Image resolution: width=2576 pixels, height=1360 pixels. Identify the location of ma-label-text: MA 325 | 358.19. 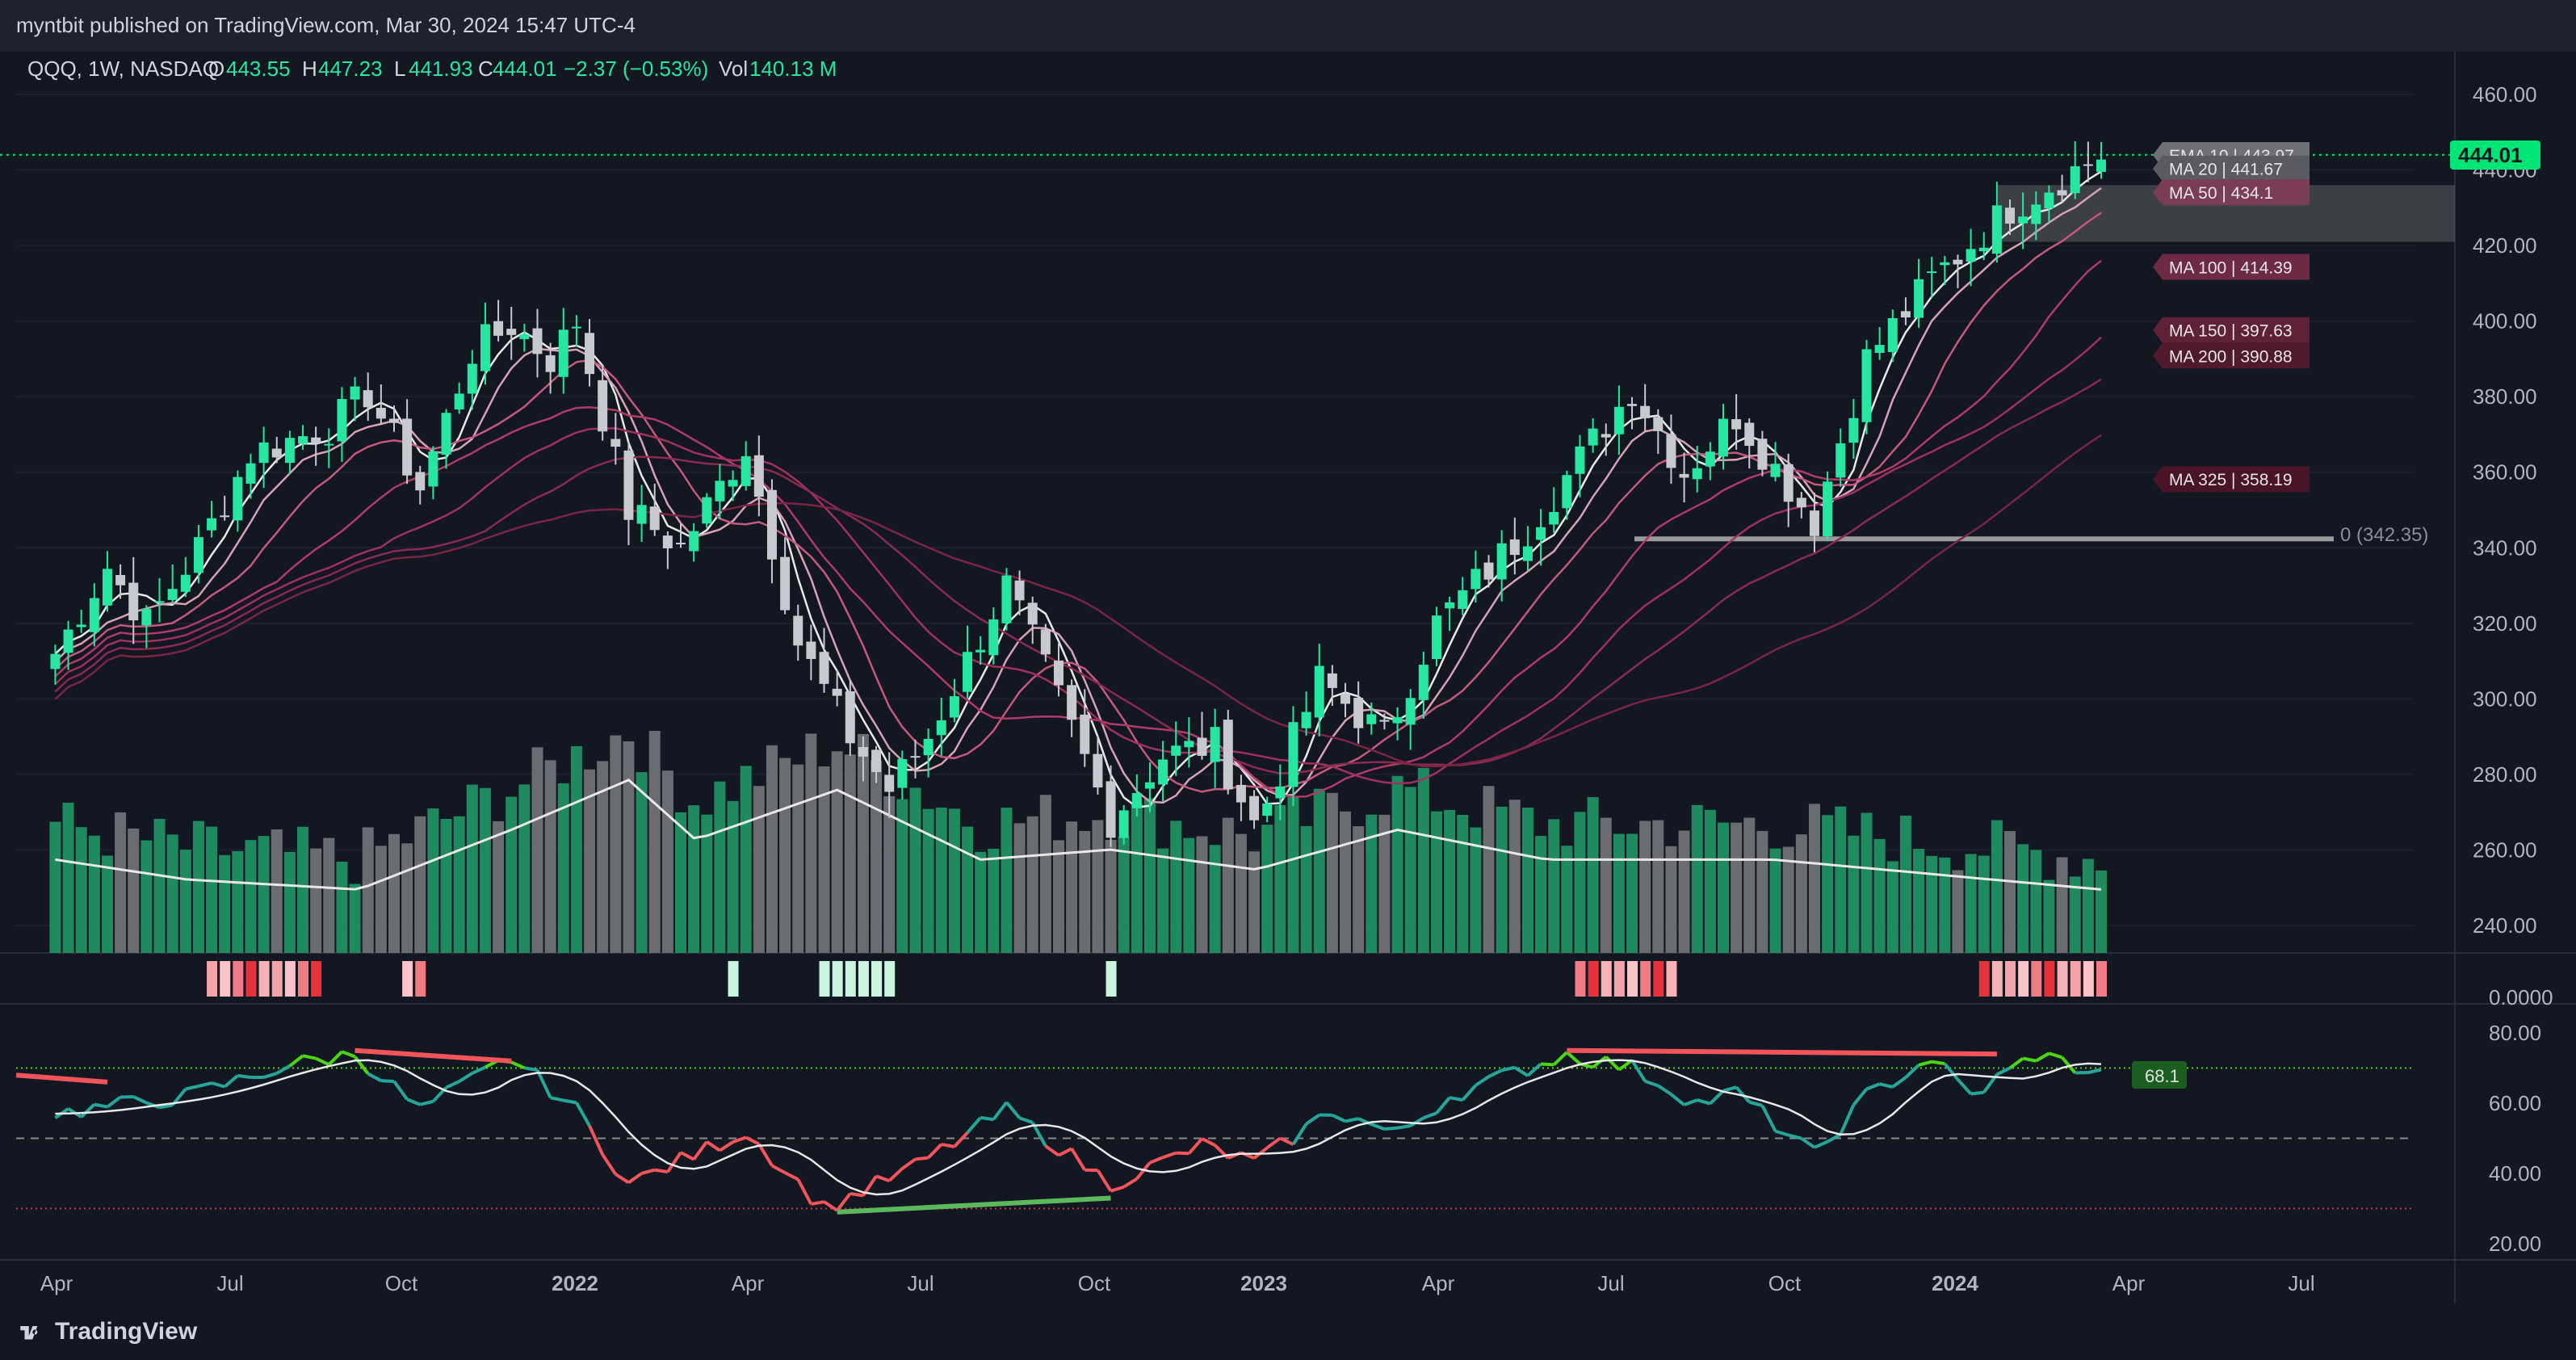
(2231, 480).